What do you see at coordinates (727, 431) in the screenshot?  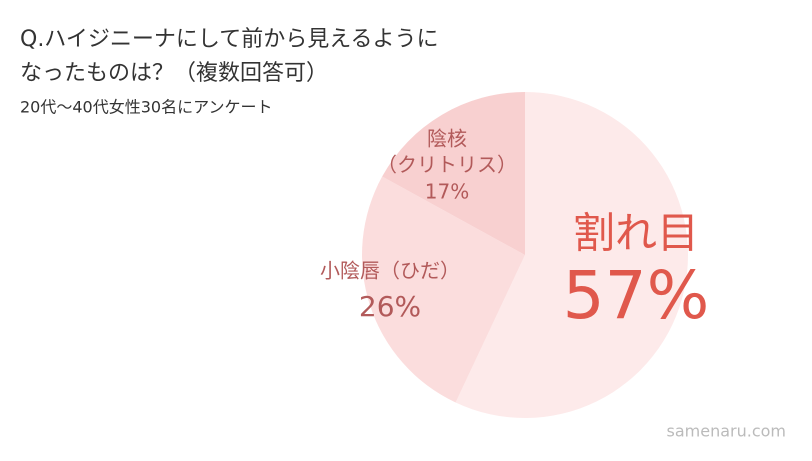 I see `watermark: samenaru.com` at bounding box center [727, 431].